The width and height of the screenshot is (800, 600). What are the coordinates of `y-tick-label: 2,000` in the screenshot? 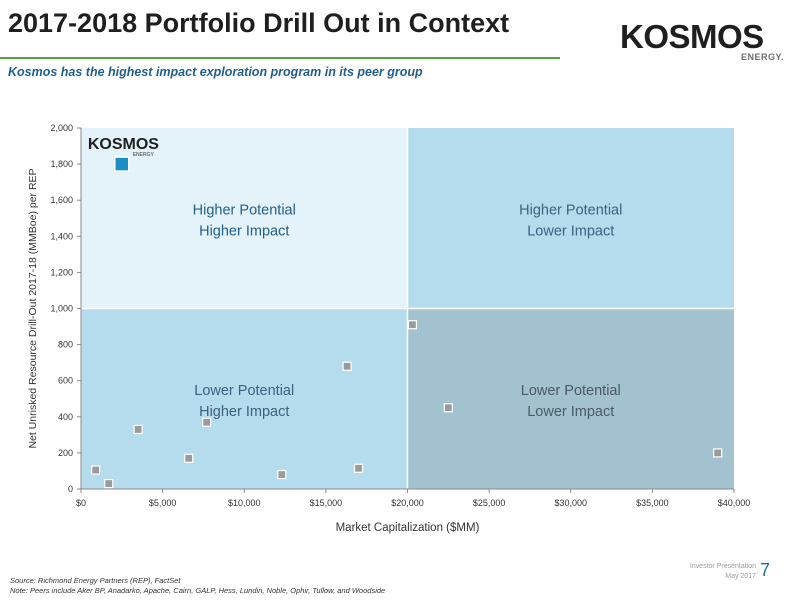 It's located at (61, 128).